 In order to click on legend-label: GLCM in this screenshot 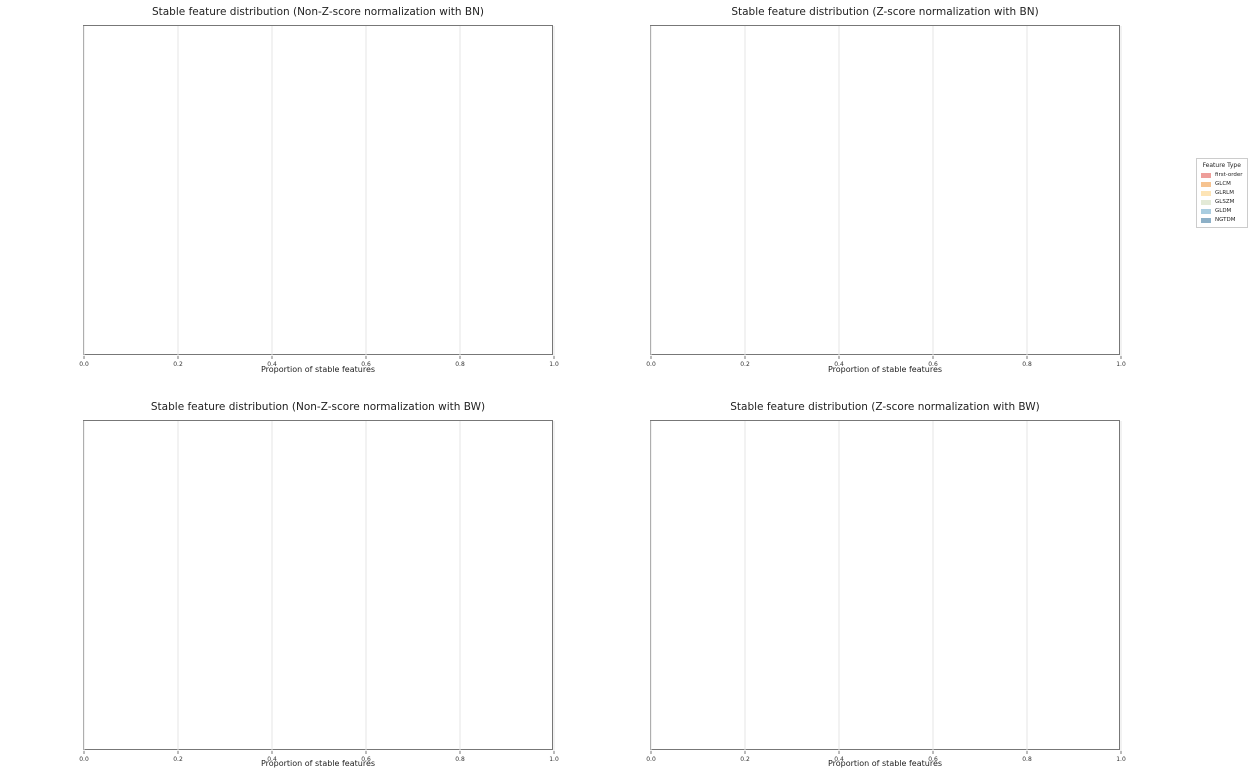, I will do `click(1223, 184)`.